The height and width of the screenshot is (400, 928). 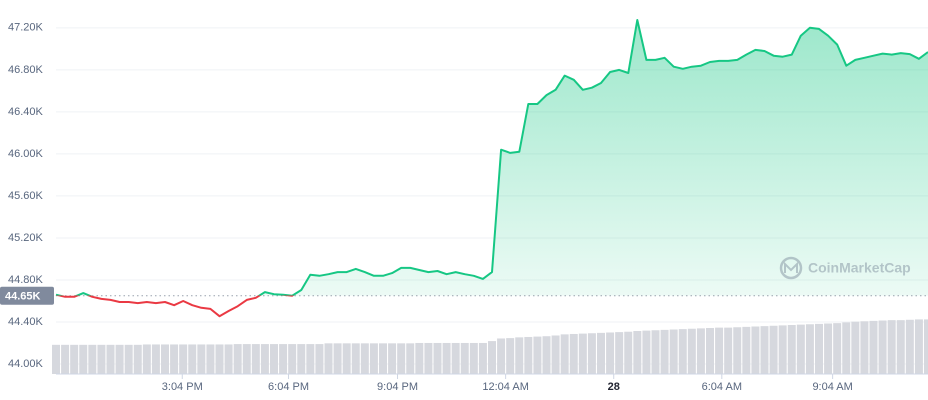 I want to click on y-tick-label: 46.80K, so click(x=26, y=70).